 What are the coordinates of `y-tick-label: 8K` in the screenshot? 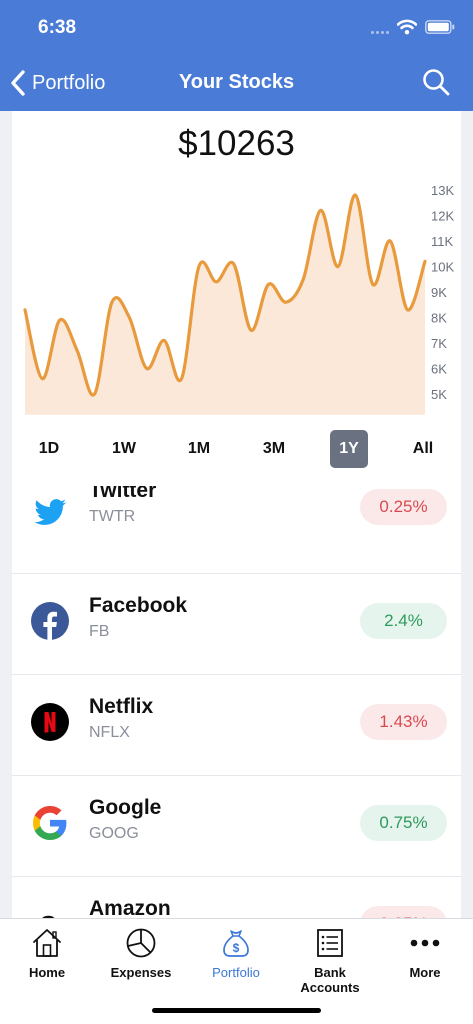 It's located at (439, 318).